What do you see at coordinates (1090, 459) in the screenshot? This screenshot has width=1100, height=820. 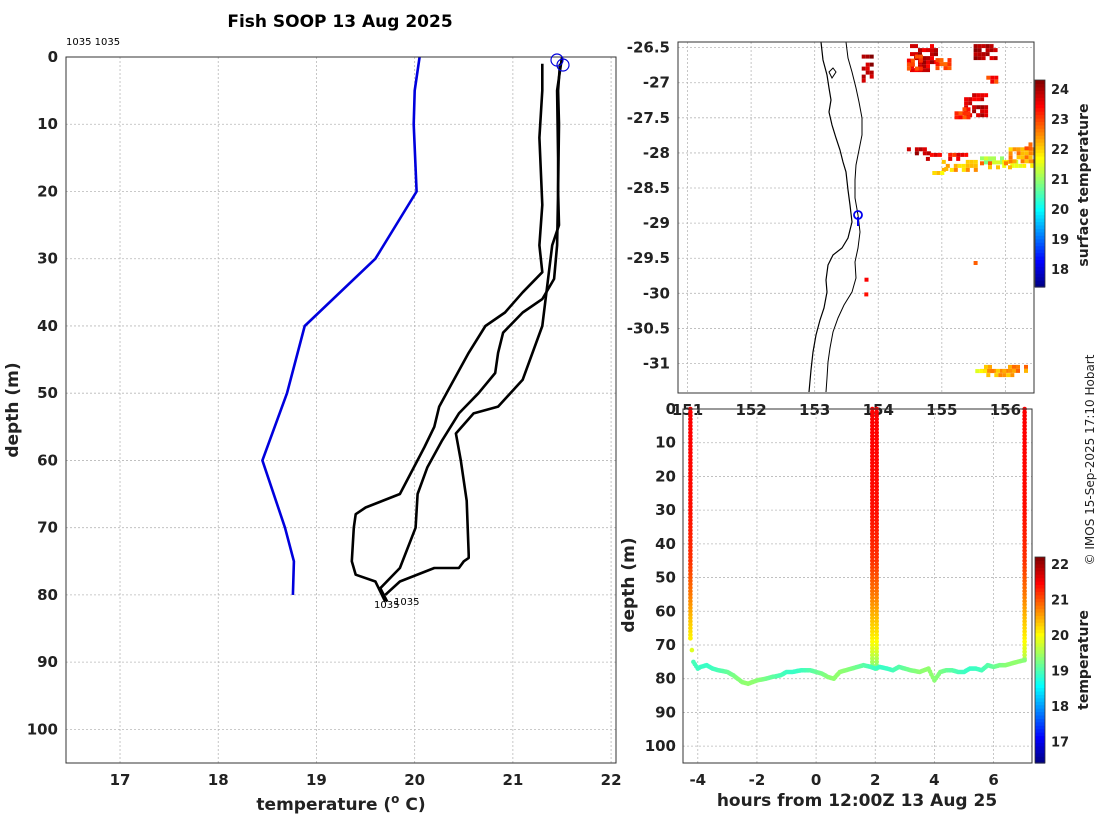 I see `imos-credit: © IMOS 15-Sep-2025 17:10 Hobart` at bounding box center [1090, 459].